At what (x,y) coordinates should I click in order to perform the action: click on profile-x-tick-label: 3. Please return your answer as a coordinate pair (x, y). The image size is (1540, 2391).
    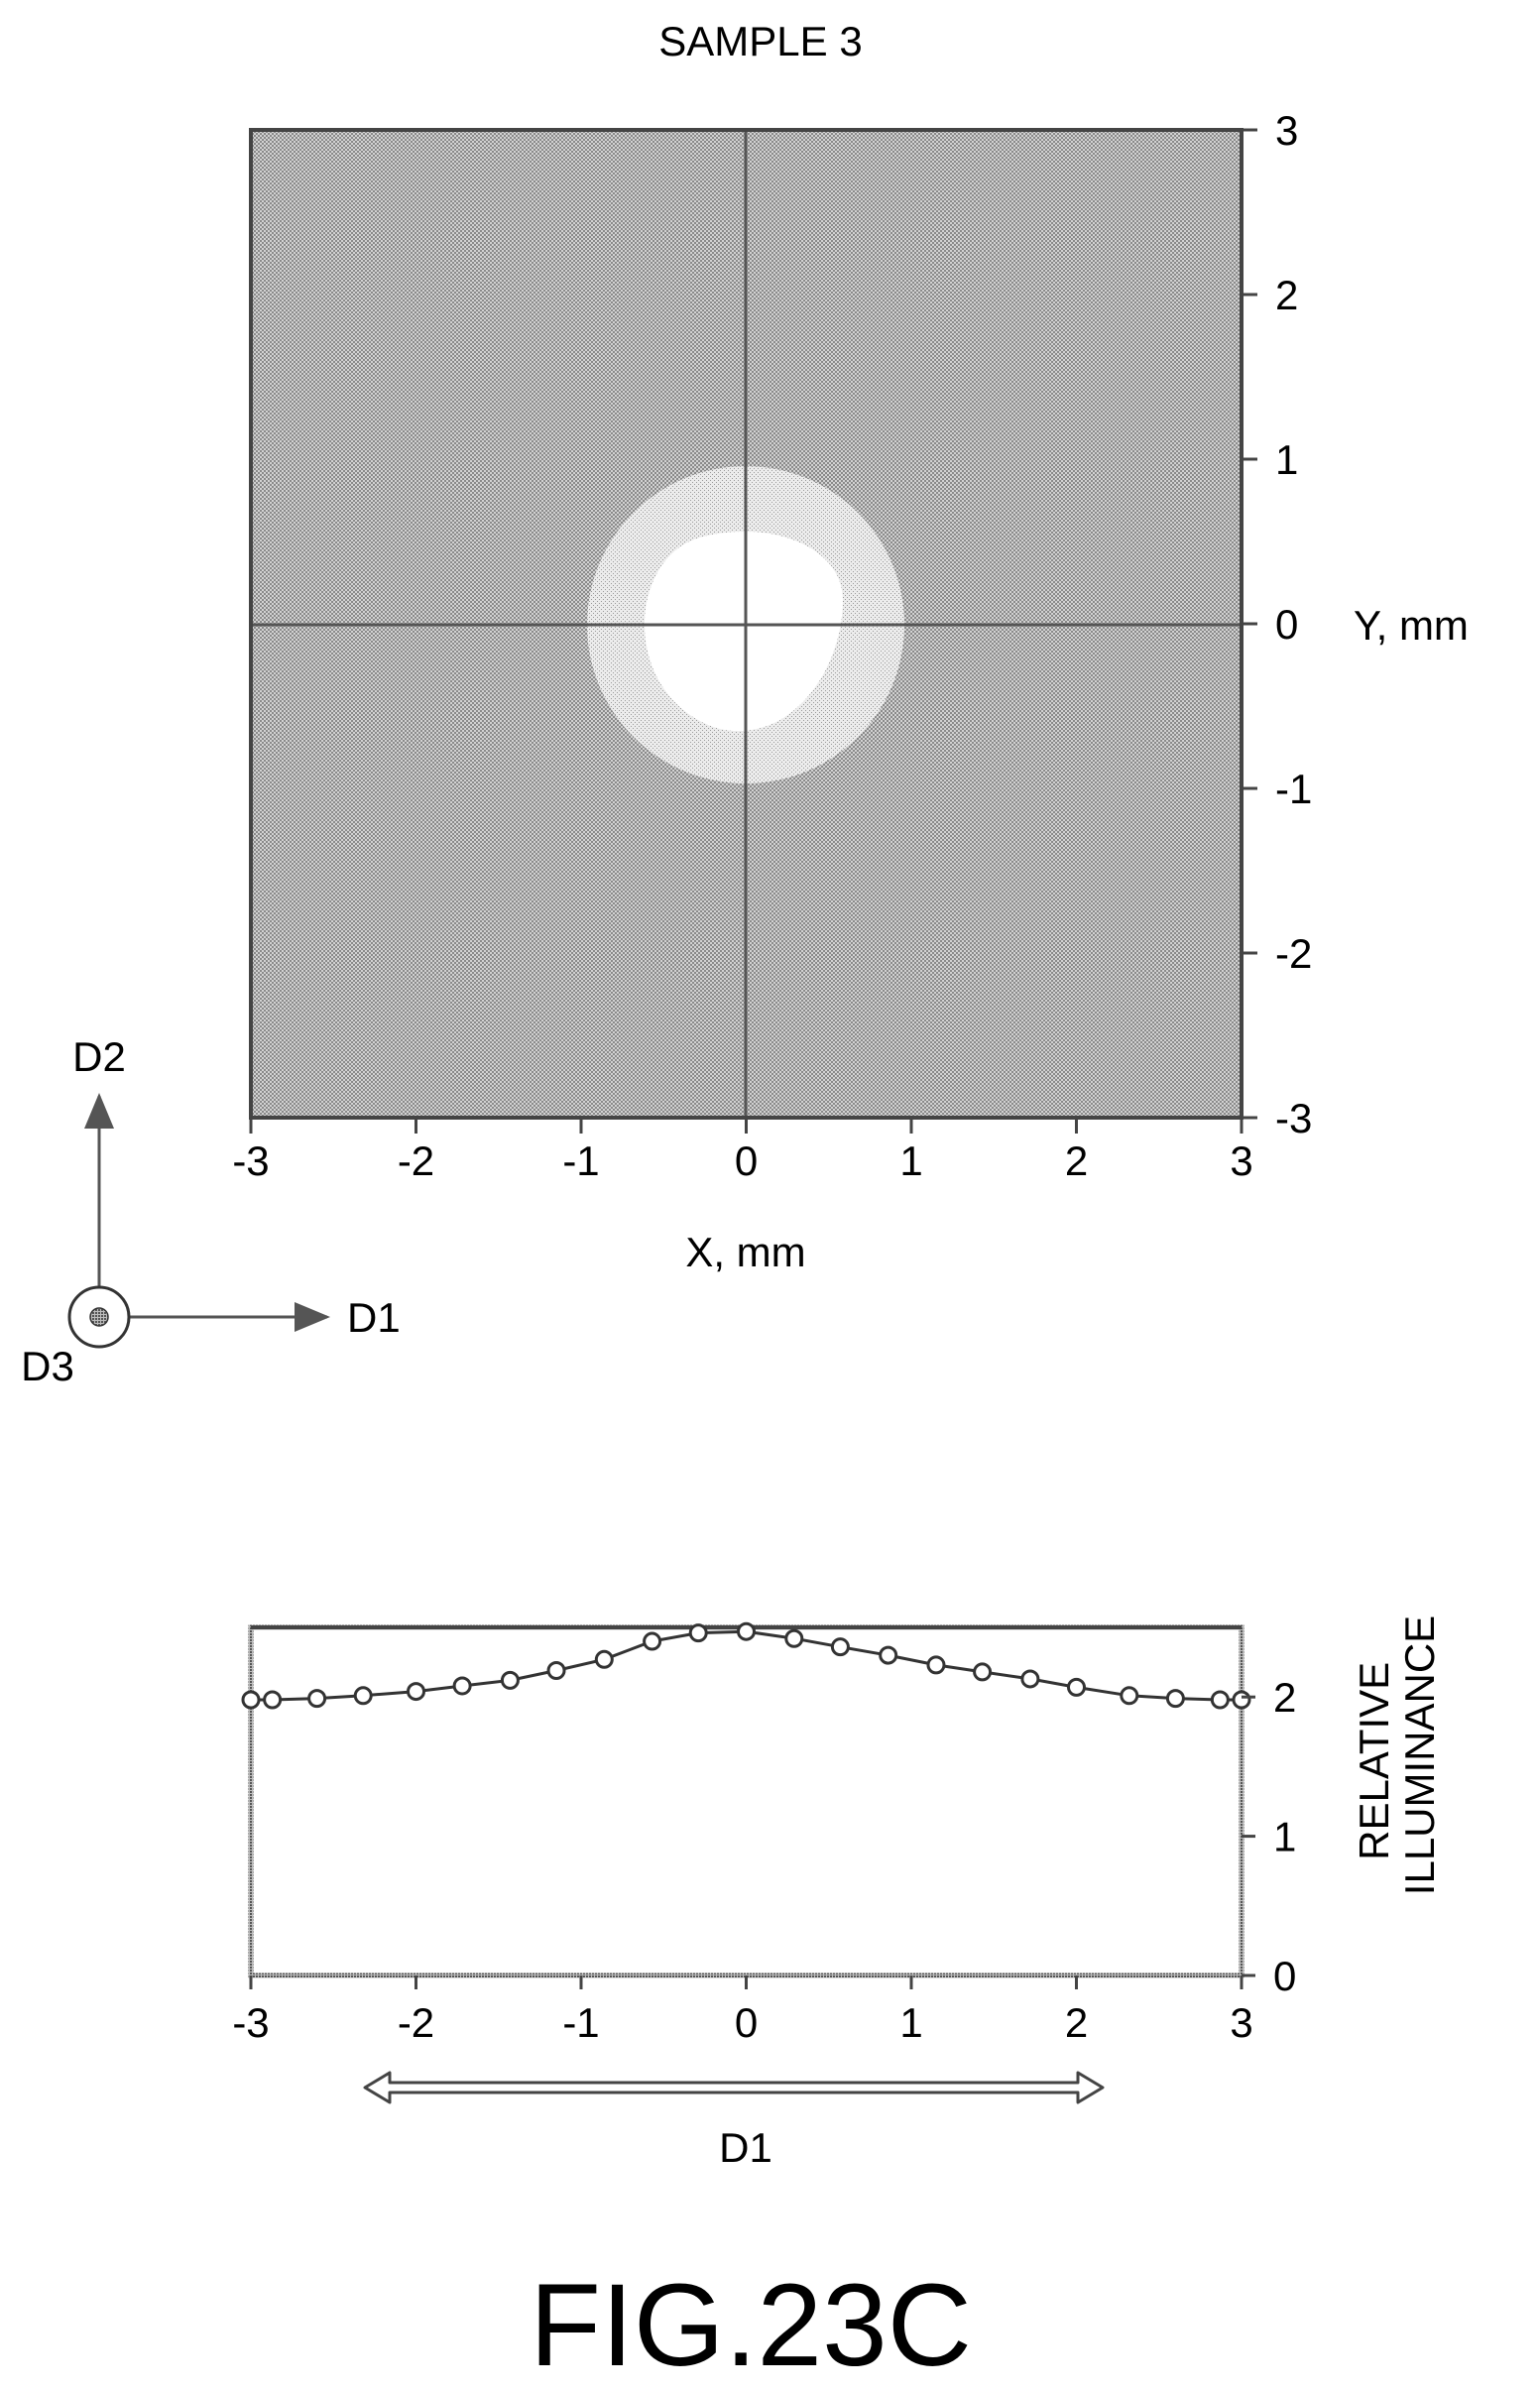
    Looking at the image, I should click on (1241, 2022).